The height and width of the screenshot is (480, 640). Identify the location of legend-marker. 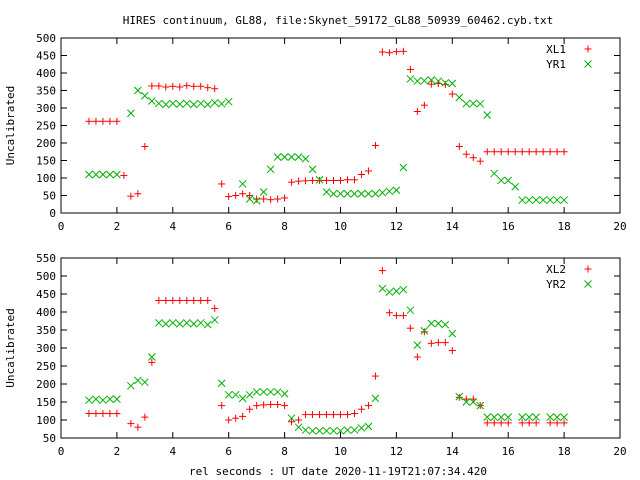
(588, 64).